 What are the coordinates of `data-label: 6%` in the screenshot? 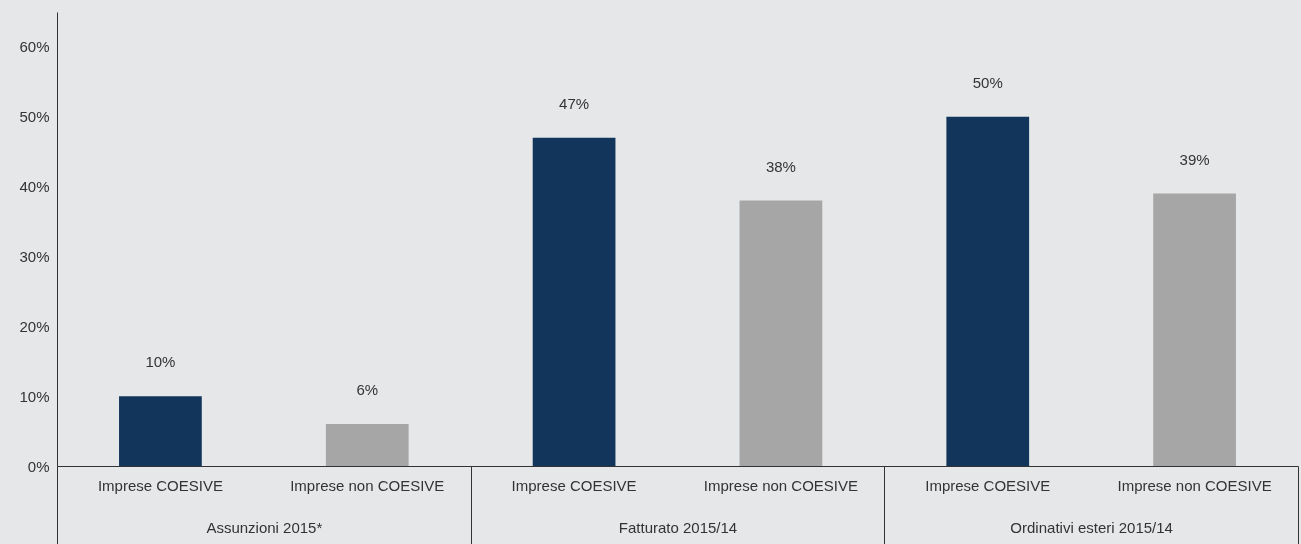 It's located at (367, 390).